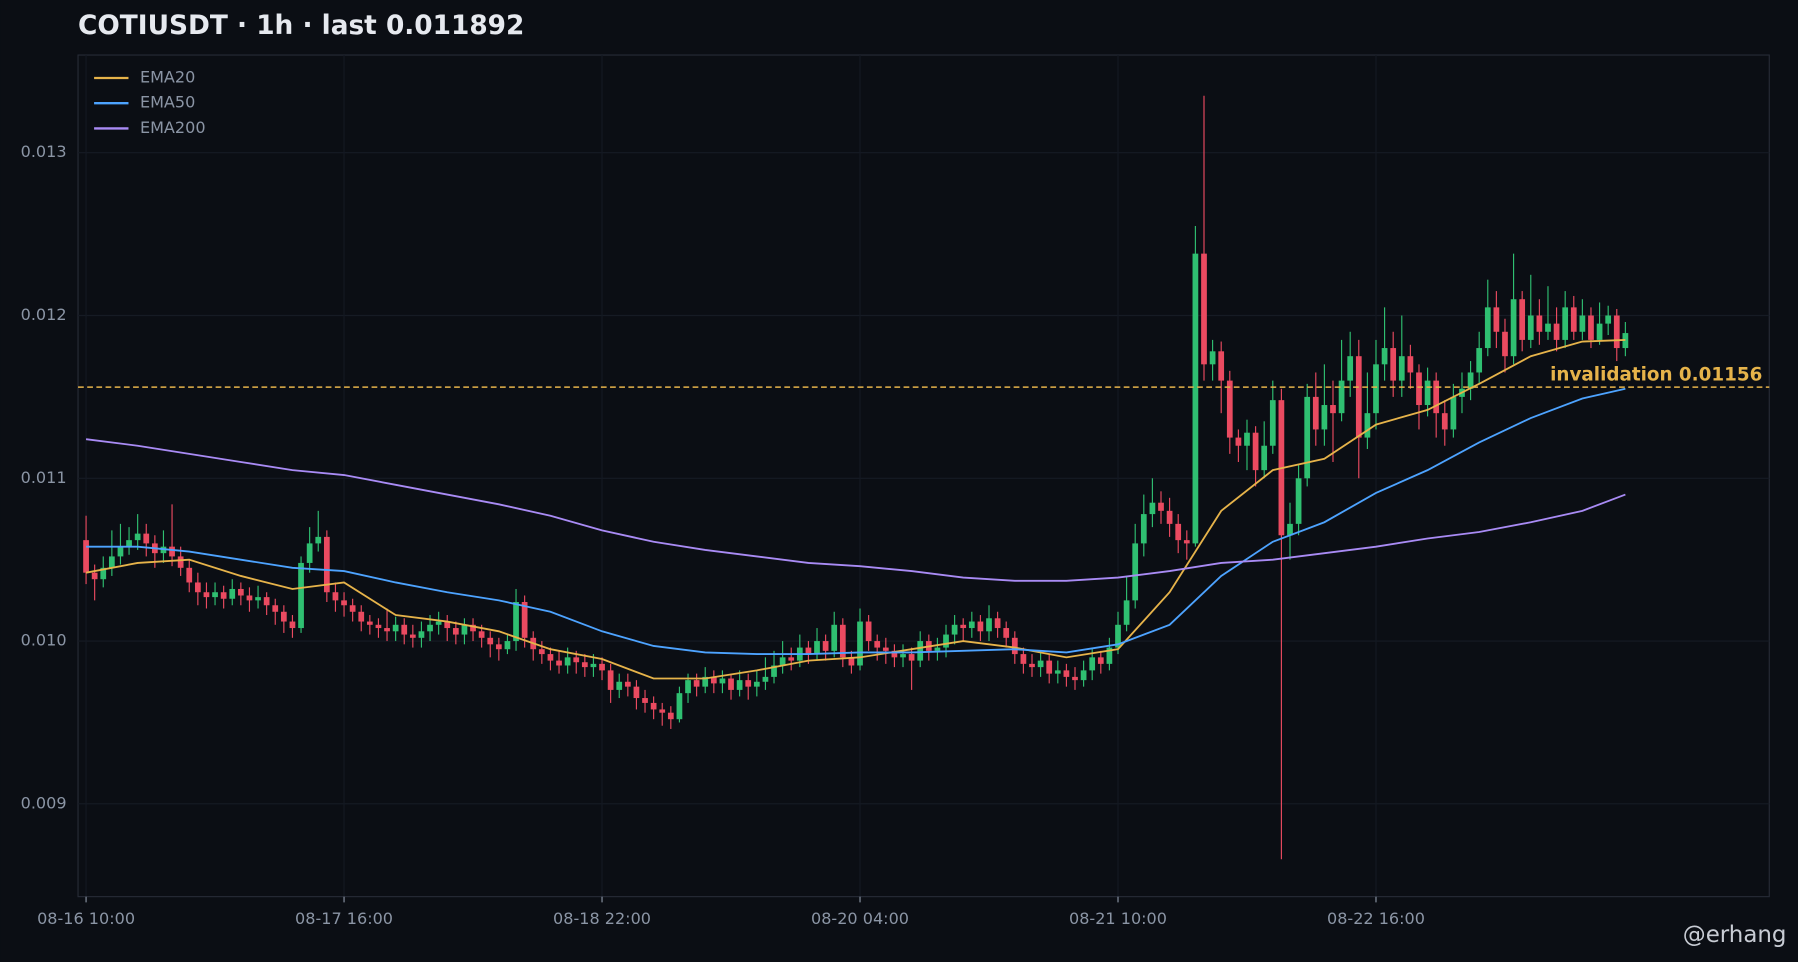 The height and width of the screenshot is (962, 1798). What do you see at coordinates (173, 127) in the screenshot?
I see `legend-label: EMA200` at bounding box center [173, 127].